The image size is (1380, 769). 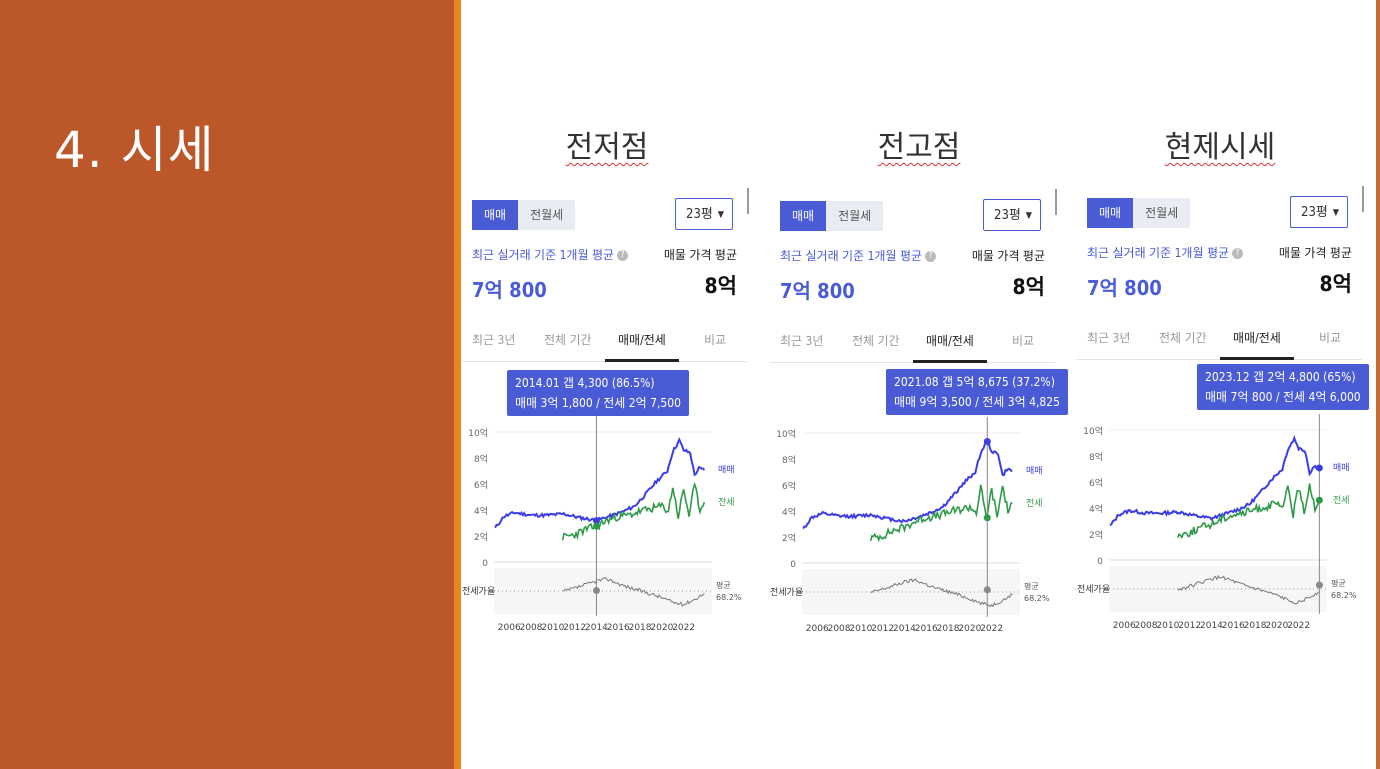 What do you see at coordinates (726, 470) in the screenshot?
I see `legend-buy: 매매` at bounding box center [726, 470].